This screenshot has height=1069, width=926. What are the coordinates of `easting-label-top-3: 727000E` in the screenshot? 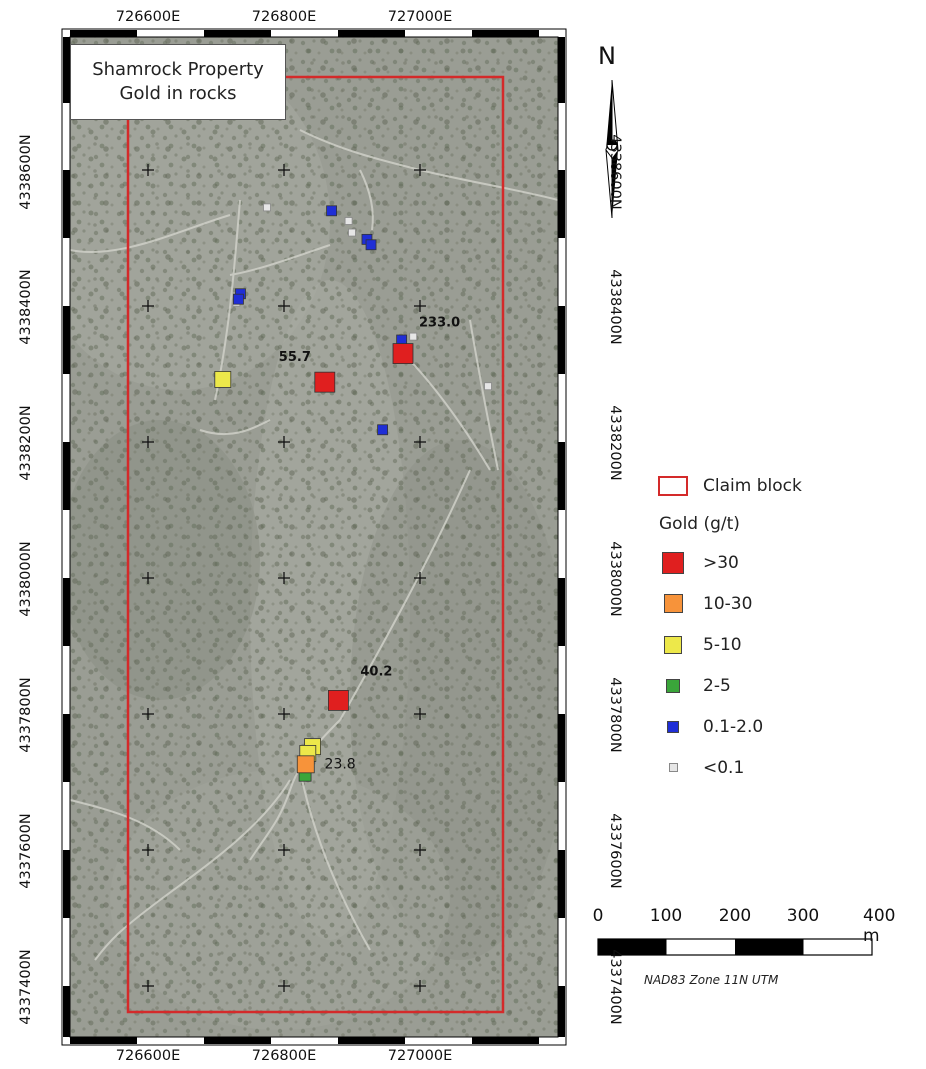 It's located at (420, 17).